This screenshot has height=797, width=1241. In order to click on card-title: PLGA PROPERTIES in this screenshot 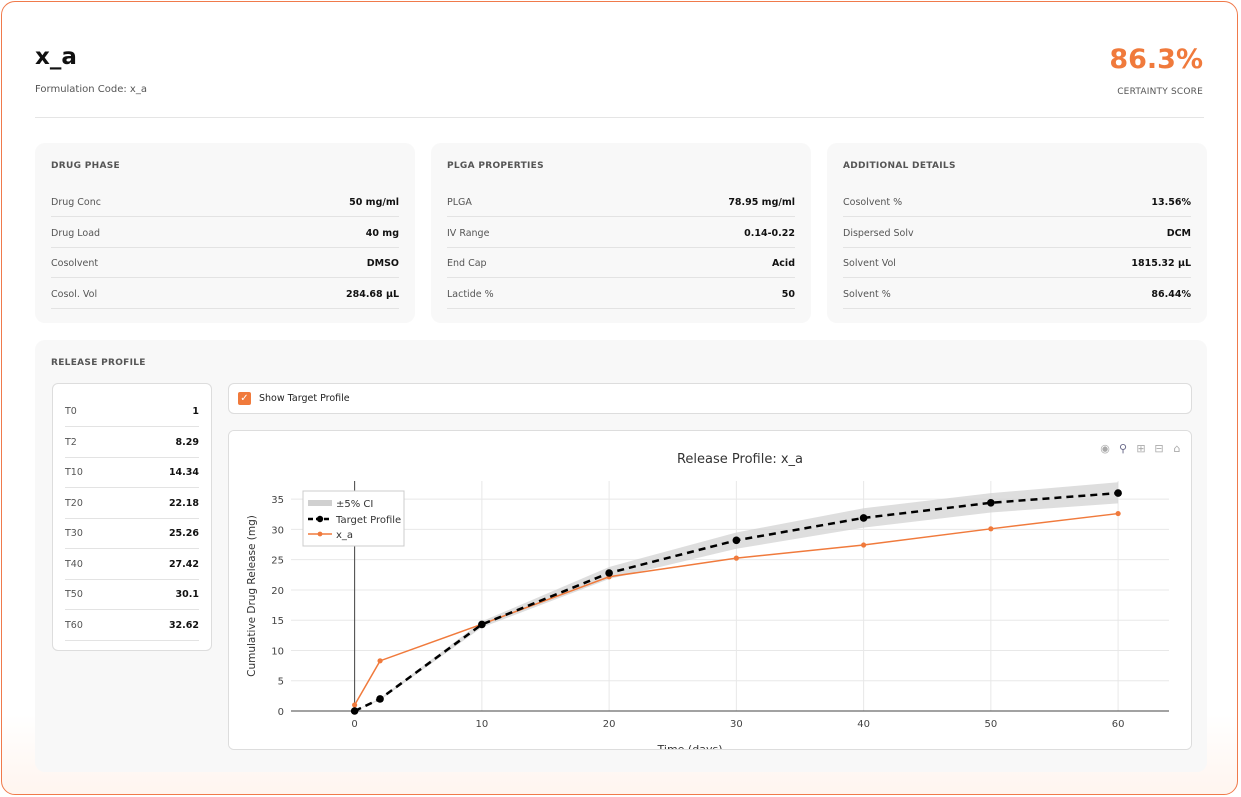, I will do `click(495, 166)`.